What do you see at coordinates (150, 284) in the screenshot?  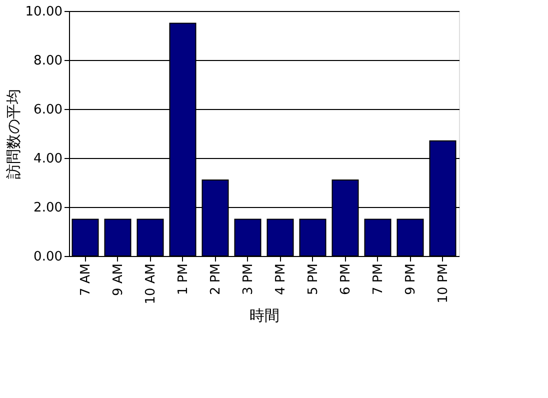 I see `x-tick-label: 10 AM` at bounding box center [150, 284].